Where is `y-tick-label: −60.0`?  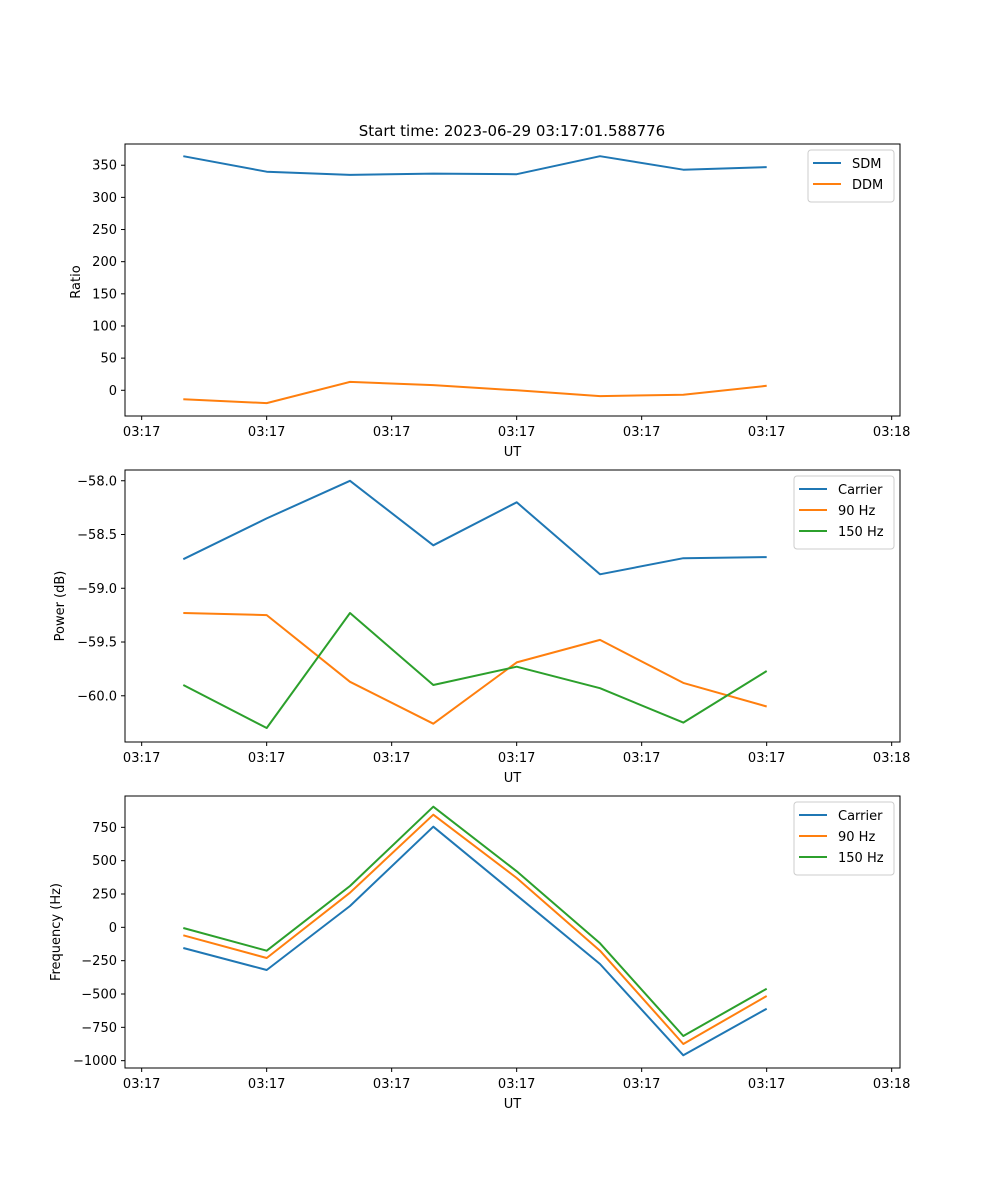 y-tick-label: −60.0 is located at coordinates (97, 696).